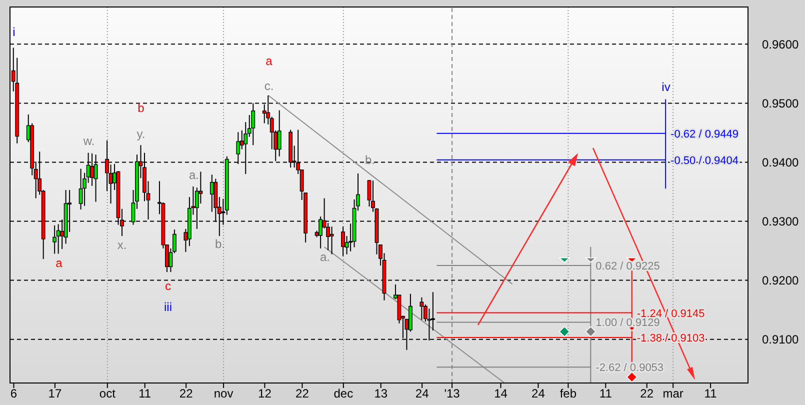 The width and height of the screenshot is (805, 405). Describe the element at coordinates (781, 103) in the screenshot. I see `y-tick-label: 0.9500` at that location.